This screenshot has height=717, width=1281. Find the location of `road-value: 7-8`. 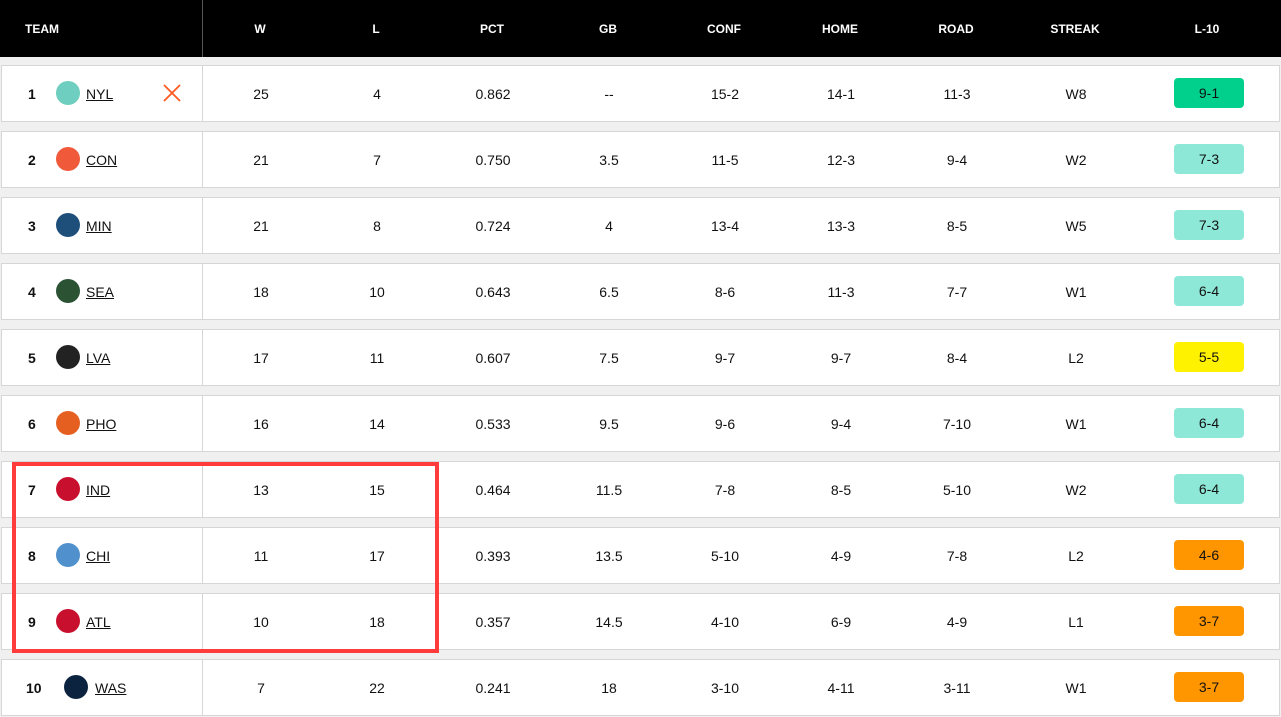

road-value: 7-8 is located at coordinates (957, 556).